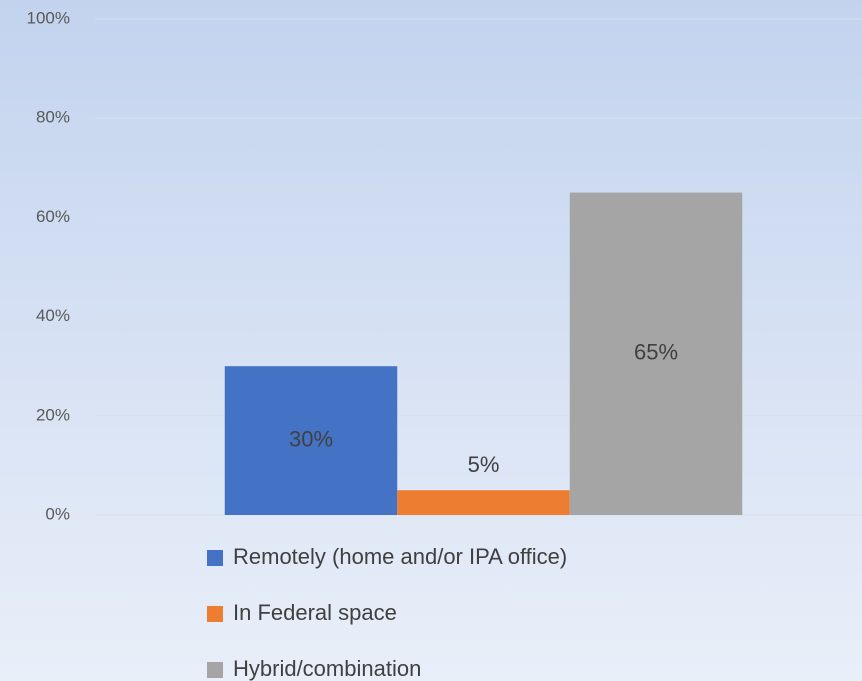  What do you see at coordinates (53, 117) in the screenshot?
I see `y-tick-label: 80%` at bounding box center [53, 117].